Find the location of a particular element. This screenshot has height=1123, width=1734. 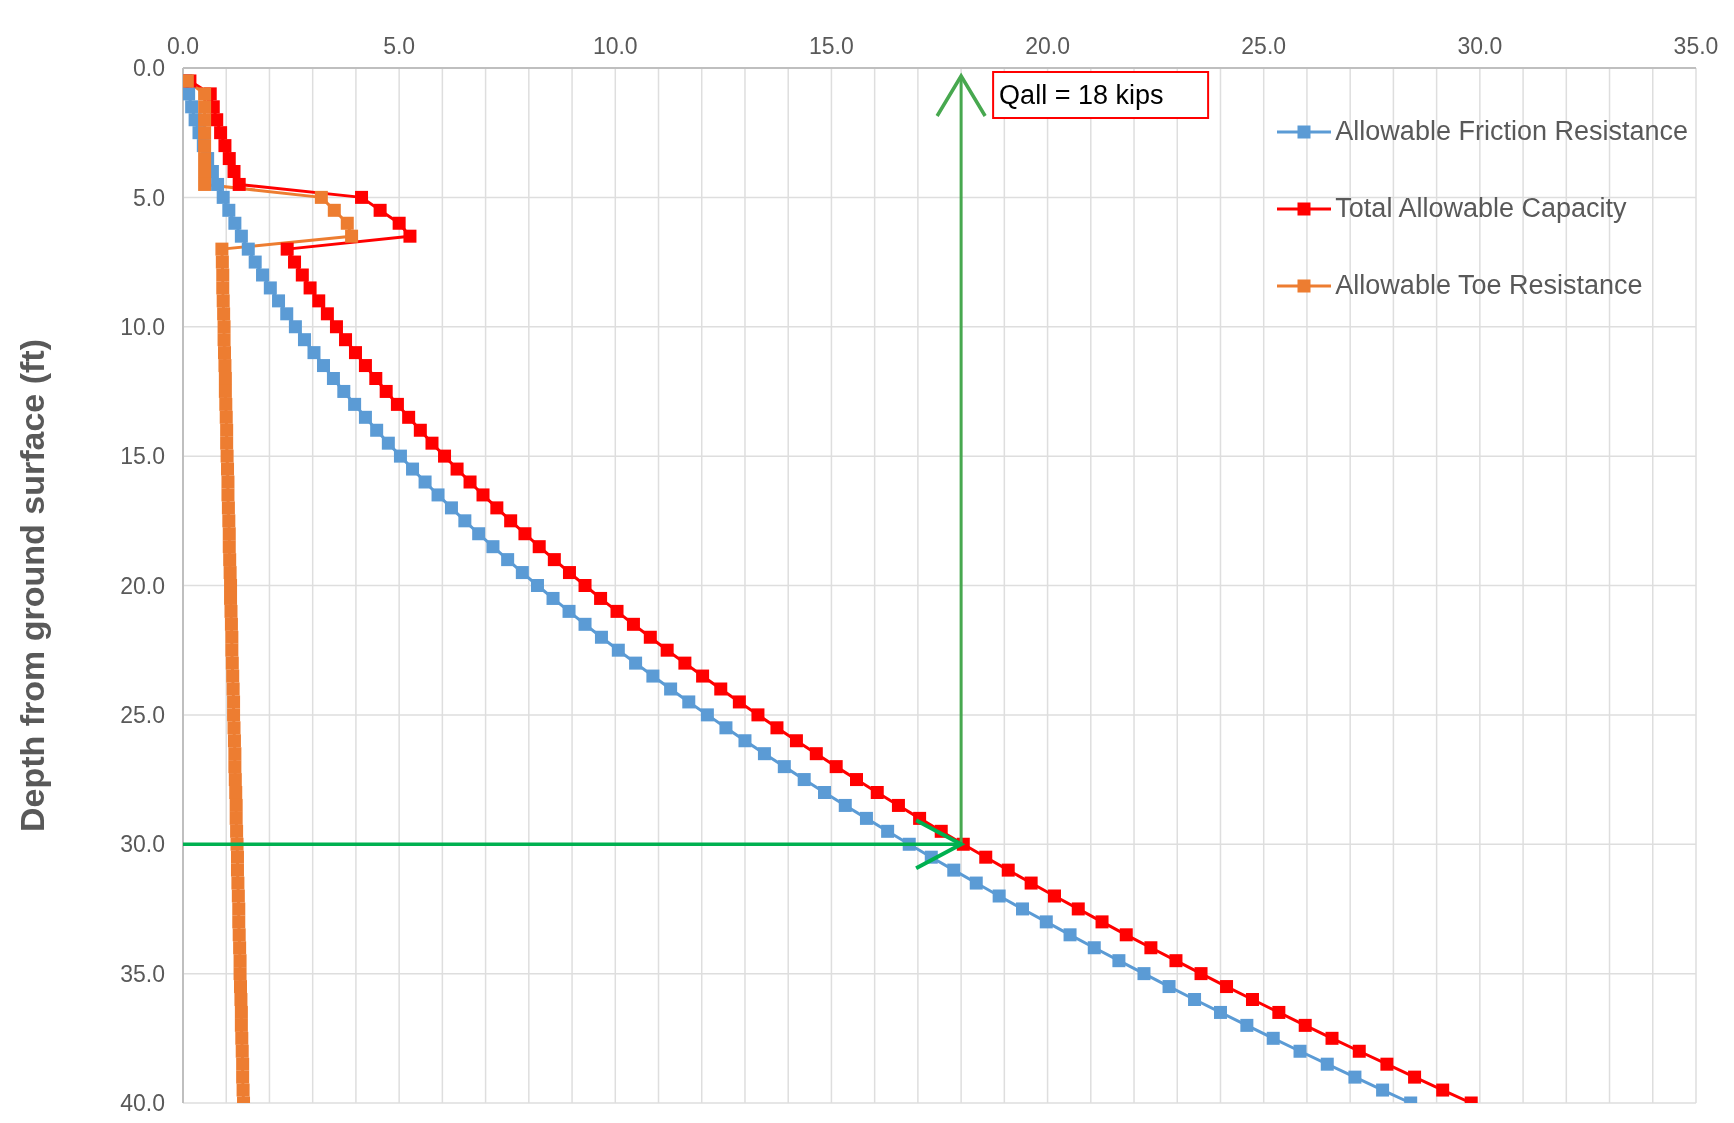

x-tick-label: 10.0 is located at coordinates (615, 46).